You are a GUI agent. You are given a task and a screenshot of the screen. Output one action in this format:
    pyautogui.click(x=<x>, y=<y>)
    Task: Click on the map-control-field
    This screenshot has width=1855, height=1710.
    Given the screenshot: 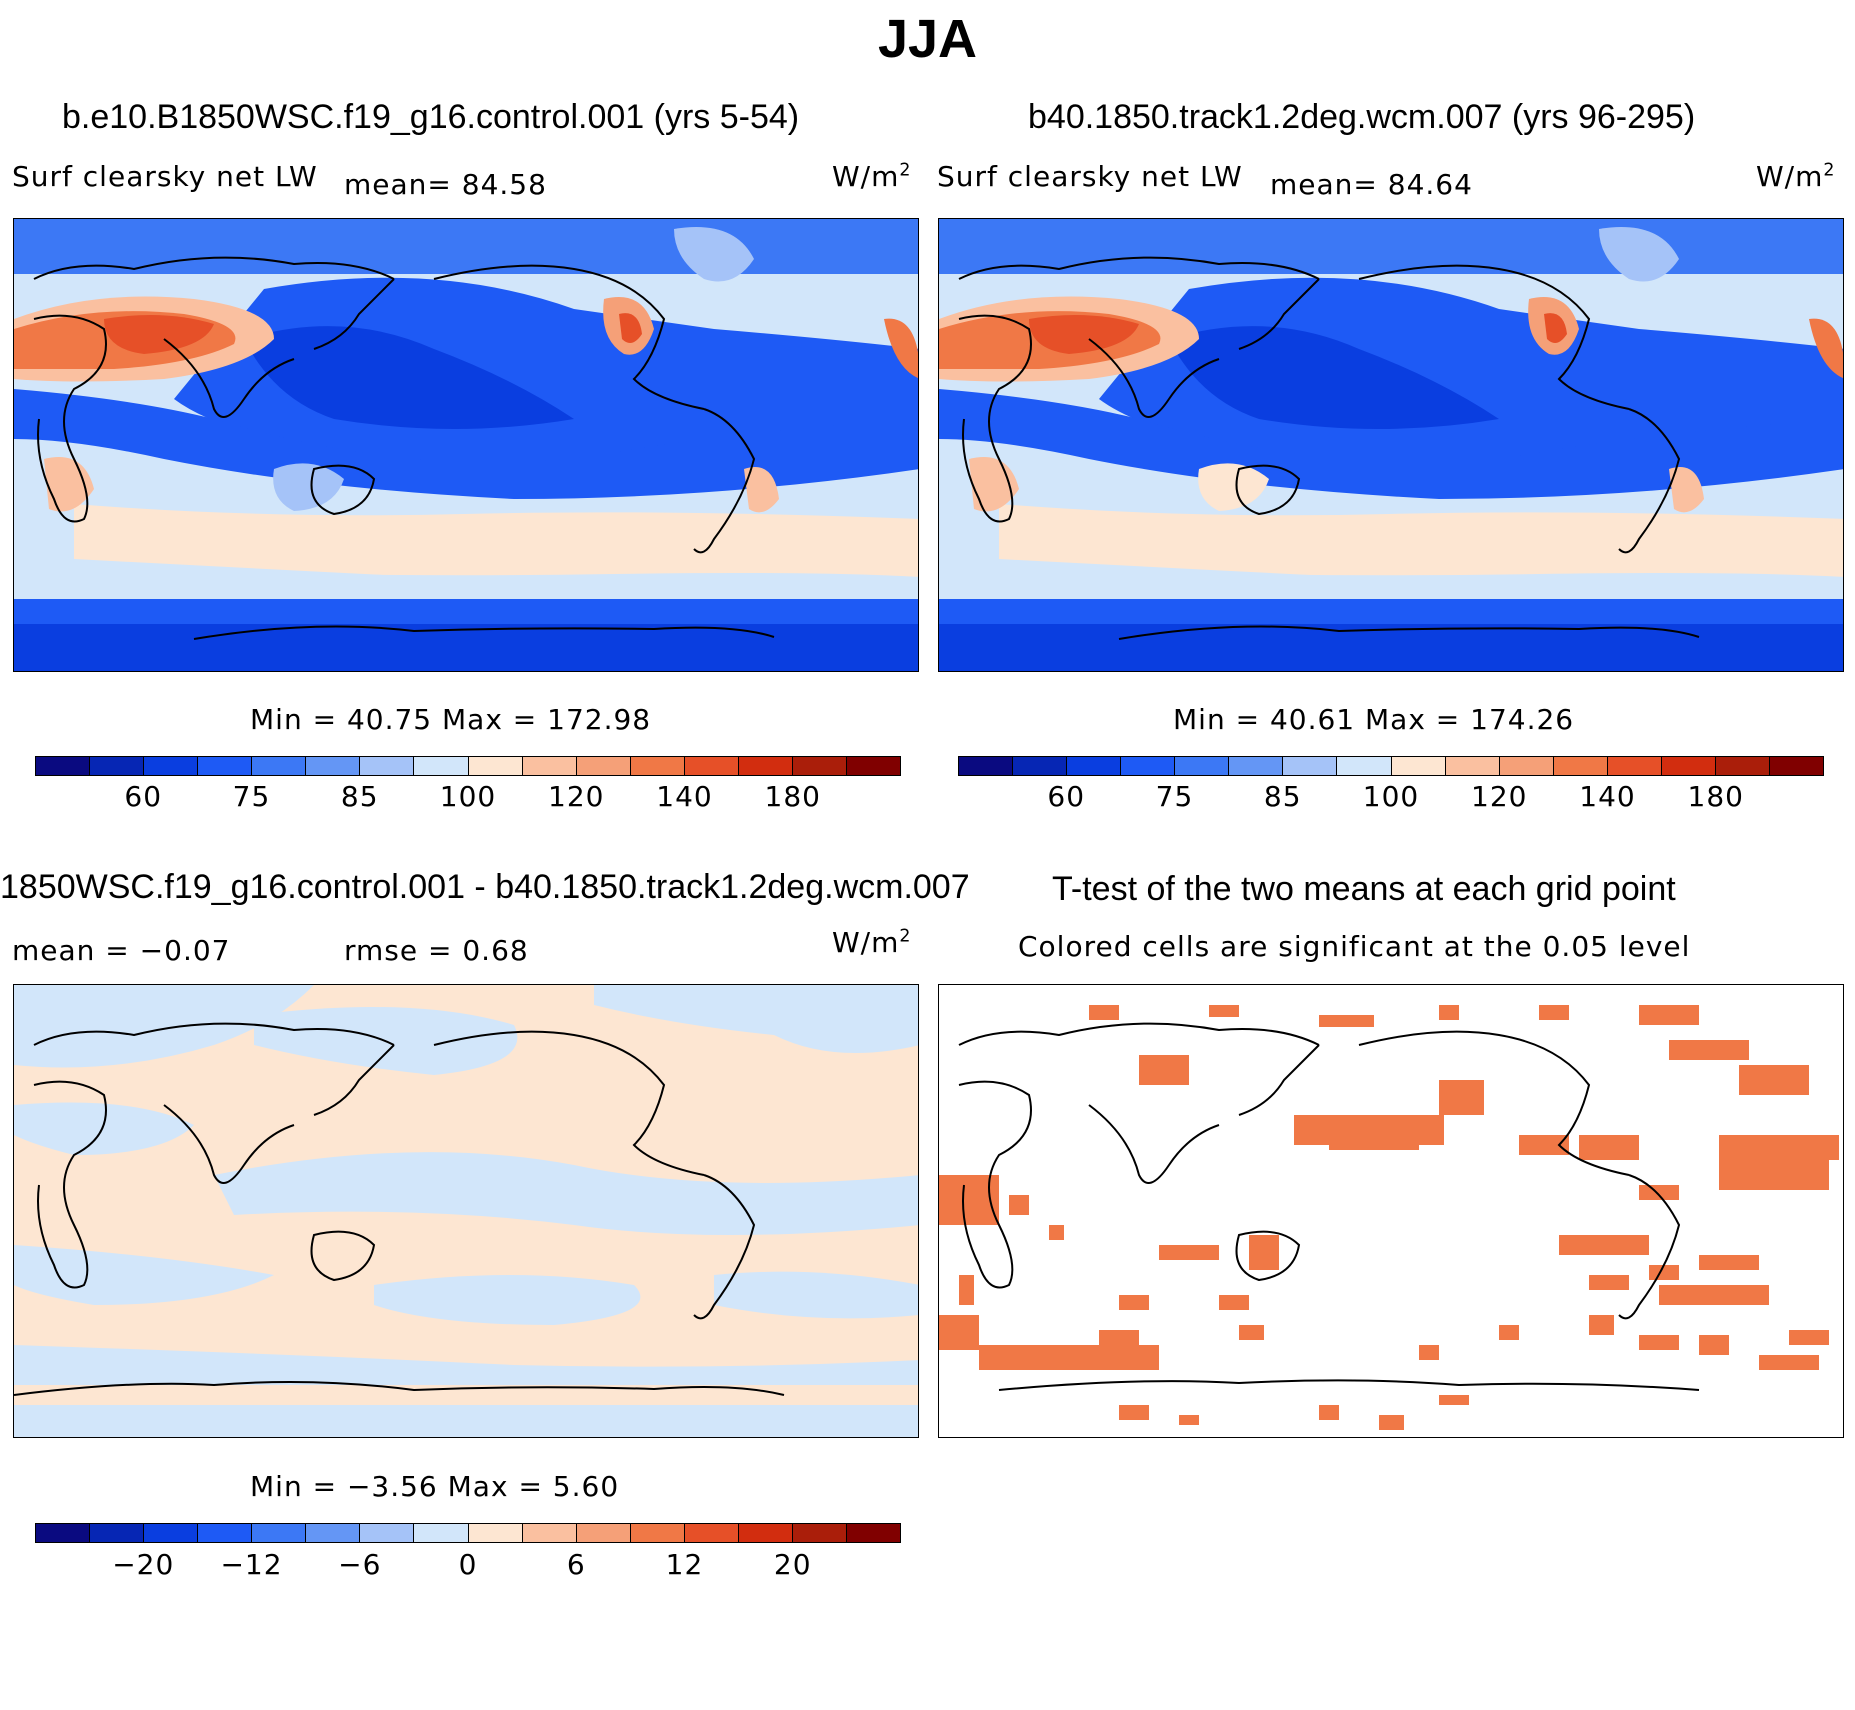 What is the action you would take?
    pyautogui.click(x=466, y=445)
    